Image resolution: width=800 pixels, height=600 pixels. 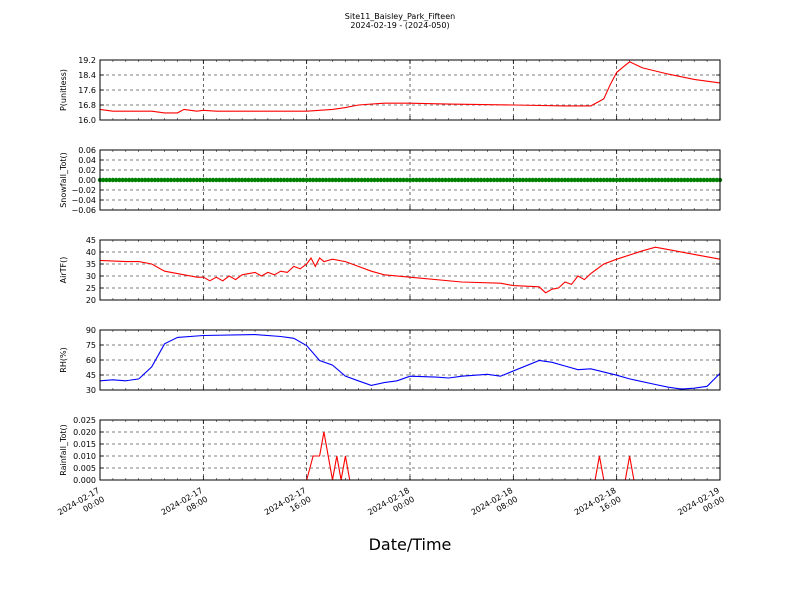 I want to click on y-tick-label: 75, so click(x=91, y=345).